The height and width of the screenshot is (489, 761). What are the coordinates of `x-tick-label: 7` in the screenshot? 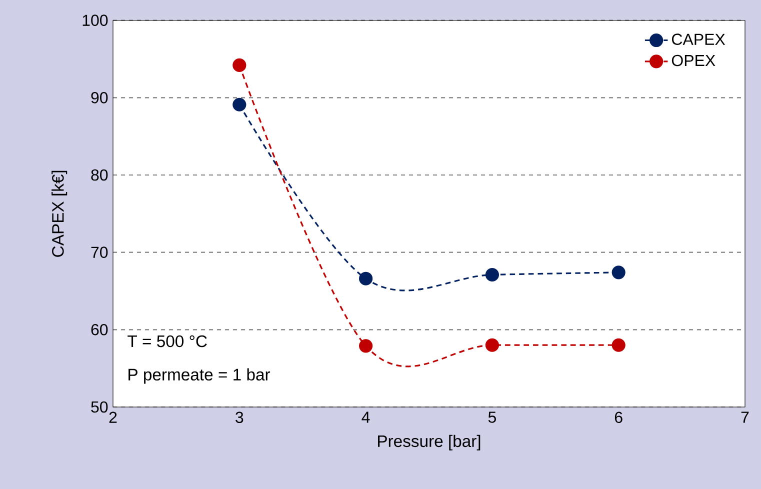 It's located at (745, 417).